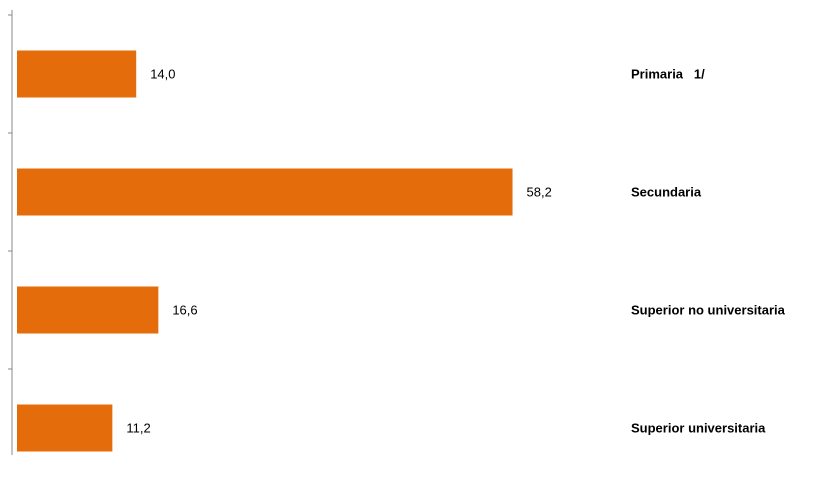 This screenshot has height=482, width=815. Describe the element at coordinates (162, 73) in the screenshot. I see `value-label: 14,0` at that location.